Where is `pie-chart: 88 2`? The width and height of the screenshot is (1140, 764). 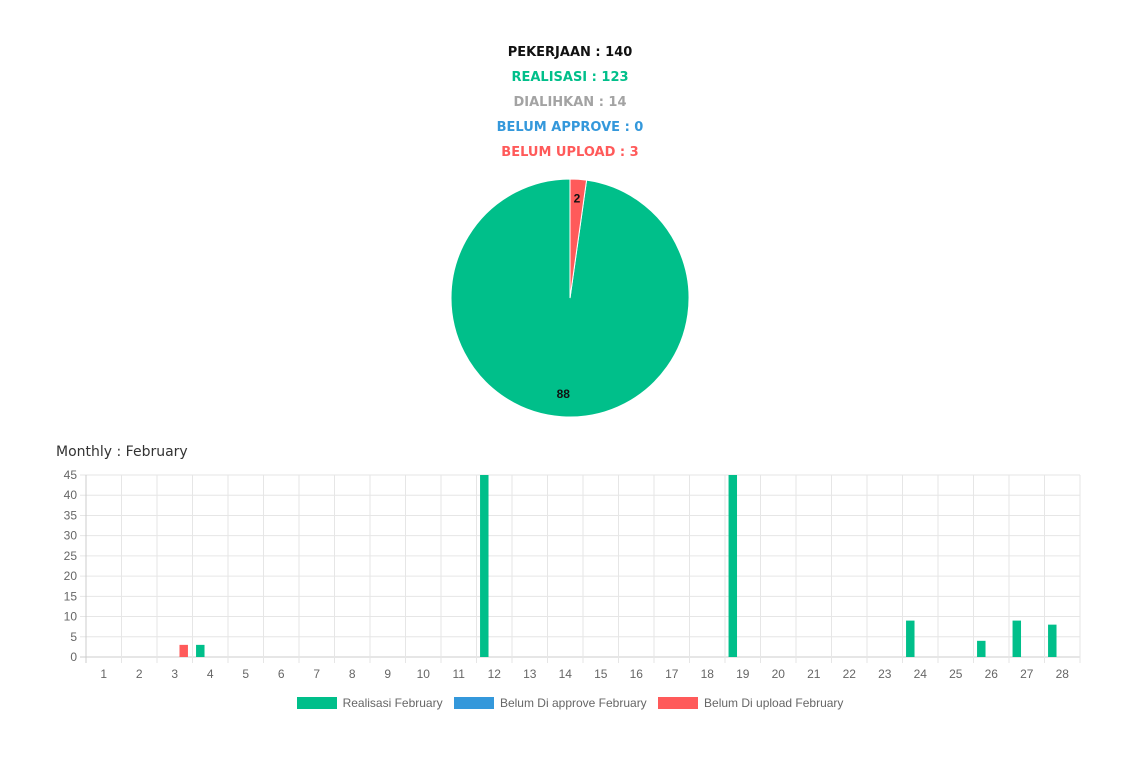
pie-chart: 88 2 is located at coordinates (570, 298).